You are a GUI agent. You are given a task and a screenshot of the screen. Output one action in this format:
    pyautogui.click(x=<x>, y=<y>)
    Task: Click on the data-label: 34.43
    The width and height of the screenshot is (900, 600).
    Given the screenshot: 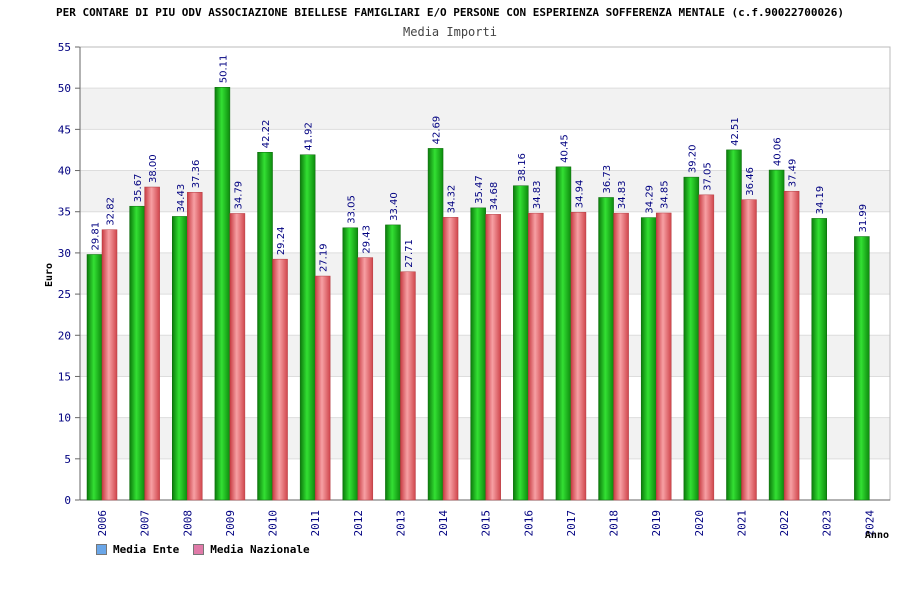 What is the action you would take?
    pyautogui.click(x=181, y=198)
    